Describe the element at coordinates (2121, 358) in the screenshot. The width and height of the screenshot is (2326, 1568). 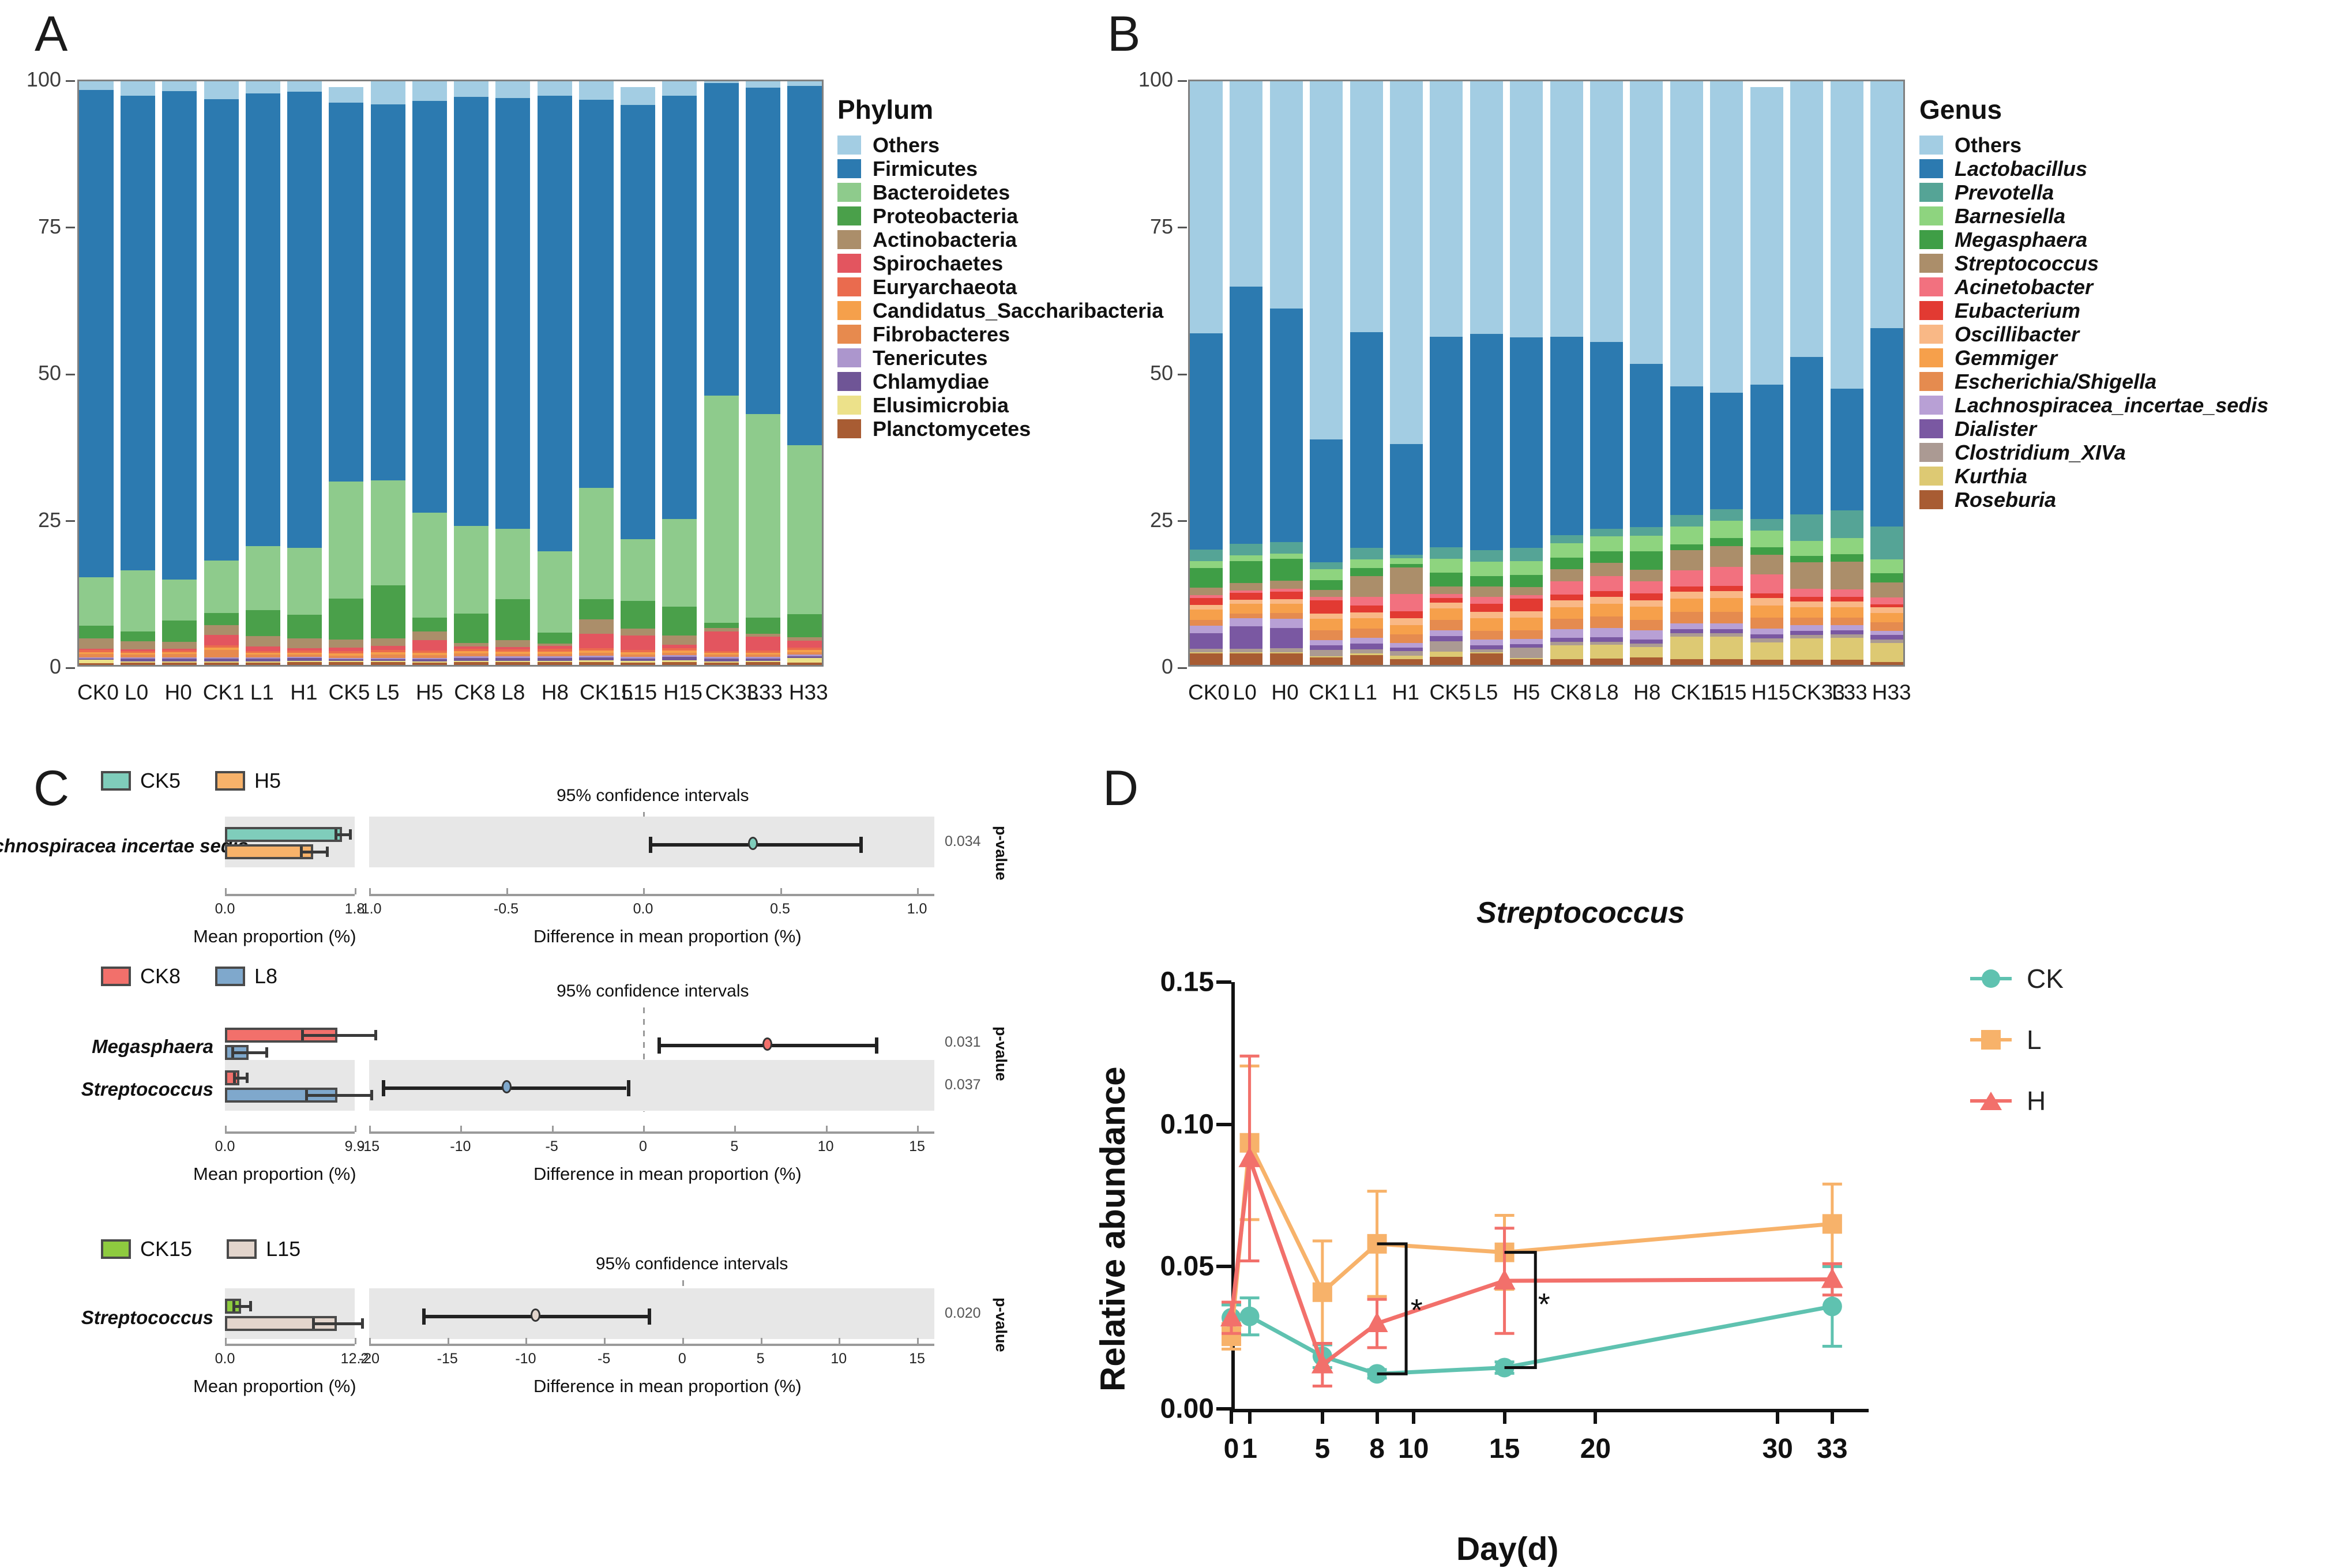
I see `legend-item-gemmiger: Gemmiger` at that location.